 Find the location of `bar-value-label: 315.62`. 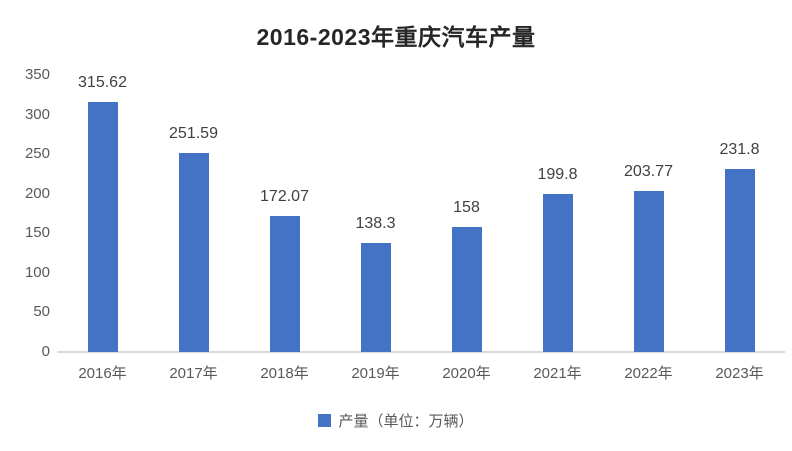

bar-value-label: 315.62 is located at coordinates (102, 83).